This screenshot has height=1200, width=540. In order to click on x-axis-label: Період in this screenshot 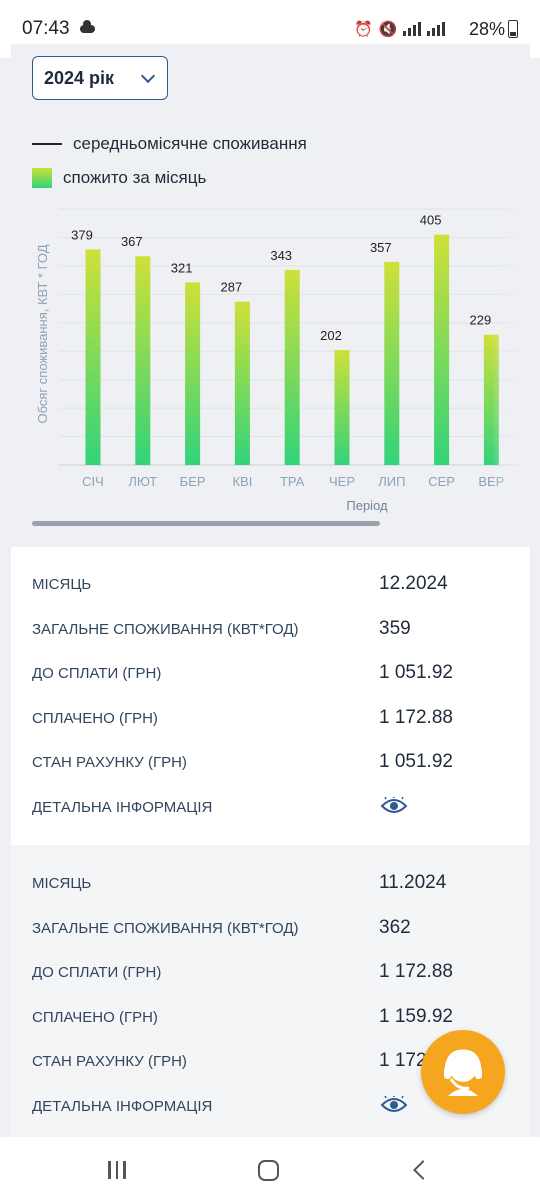, I will do `click(367, 505)`.